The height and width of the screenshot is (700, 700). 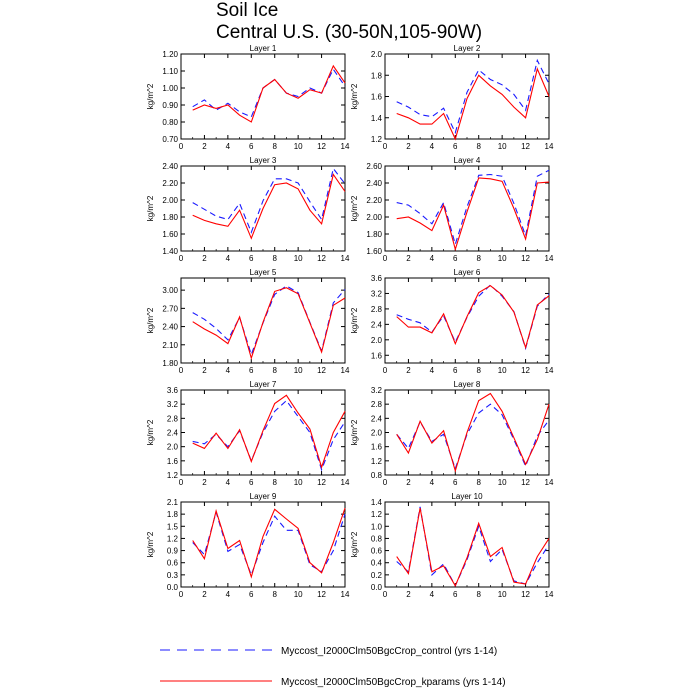 I want to click on layer-4-title: Layer 4, so click(x=467, y=160).